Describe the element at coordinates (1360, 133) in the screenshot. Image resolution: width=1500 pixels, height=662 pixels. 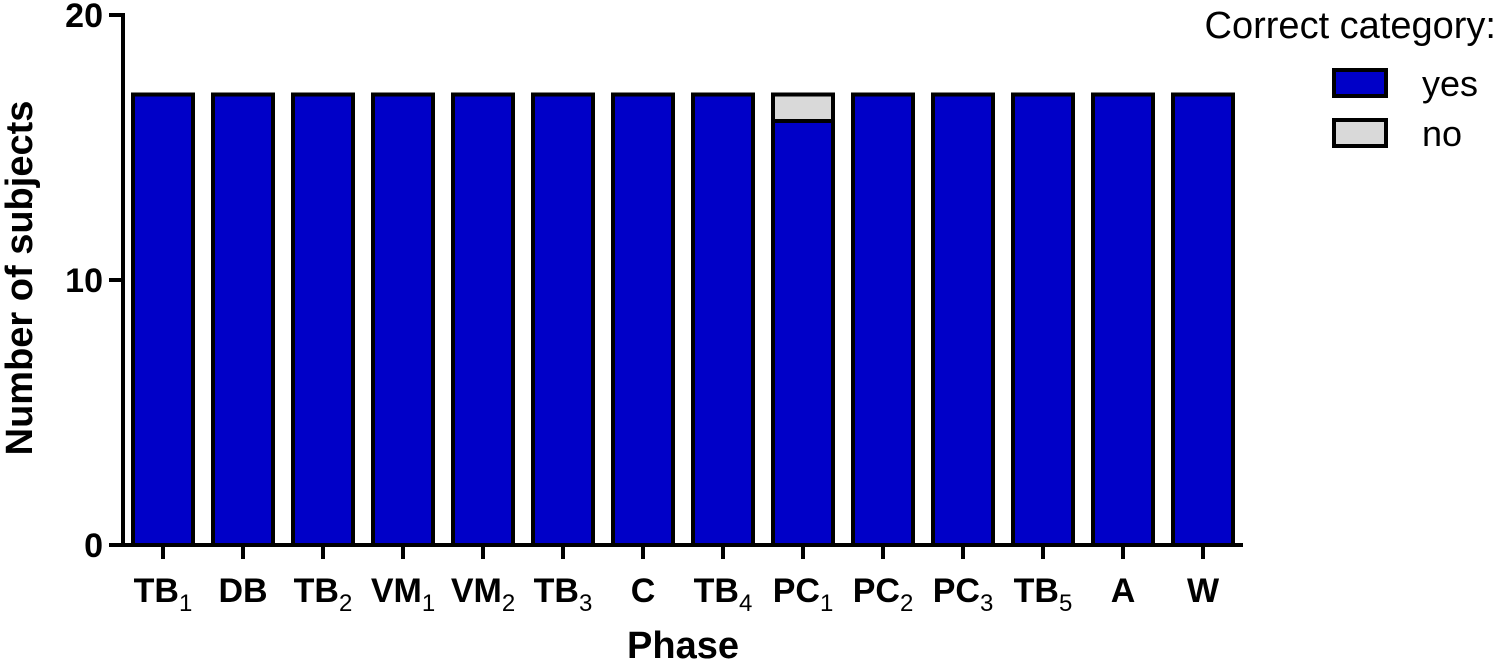
I see `legend-swatch-no` at that location.